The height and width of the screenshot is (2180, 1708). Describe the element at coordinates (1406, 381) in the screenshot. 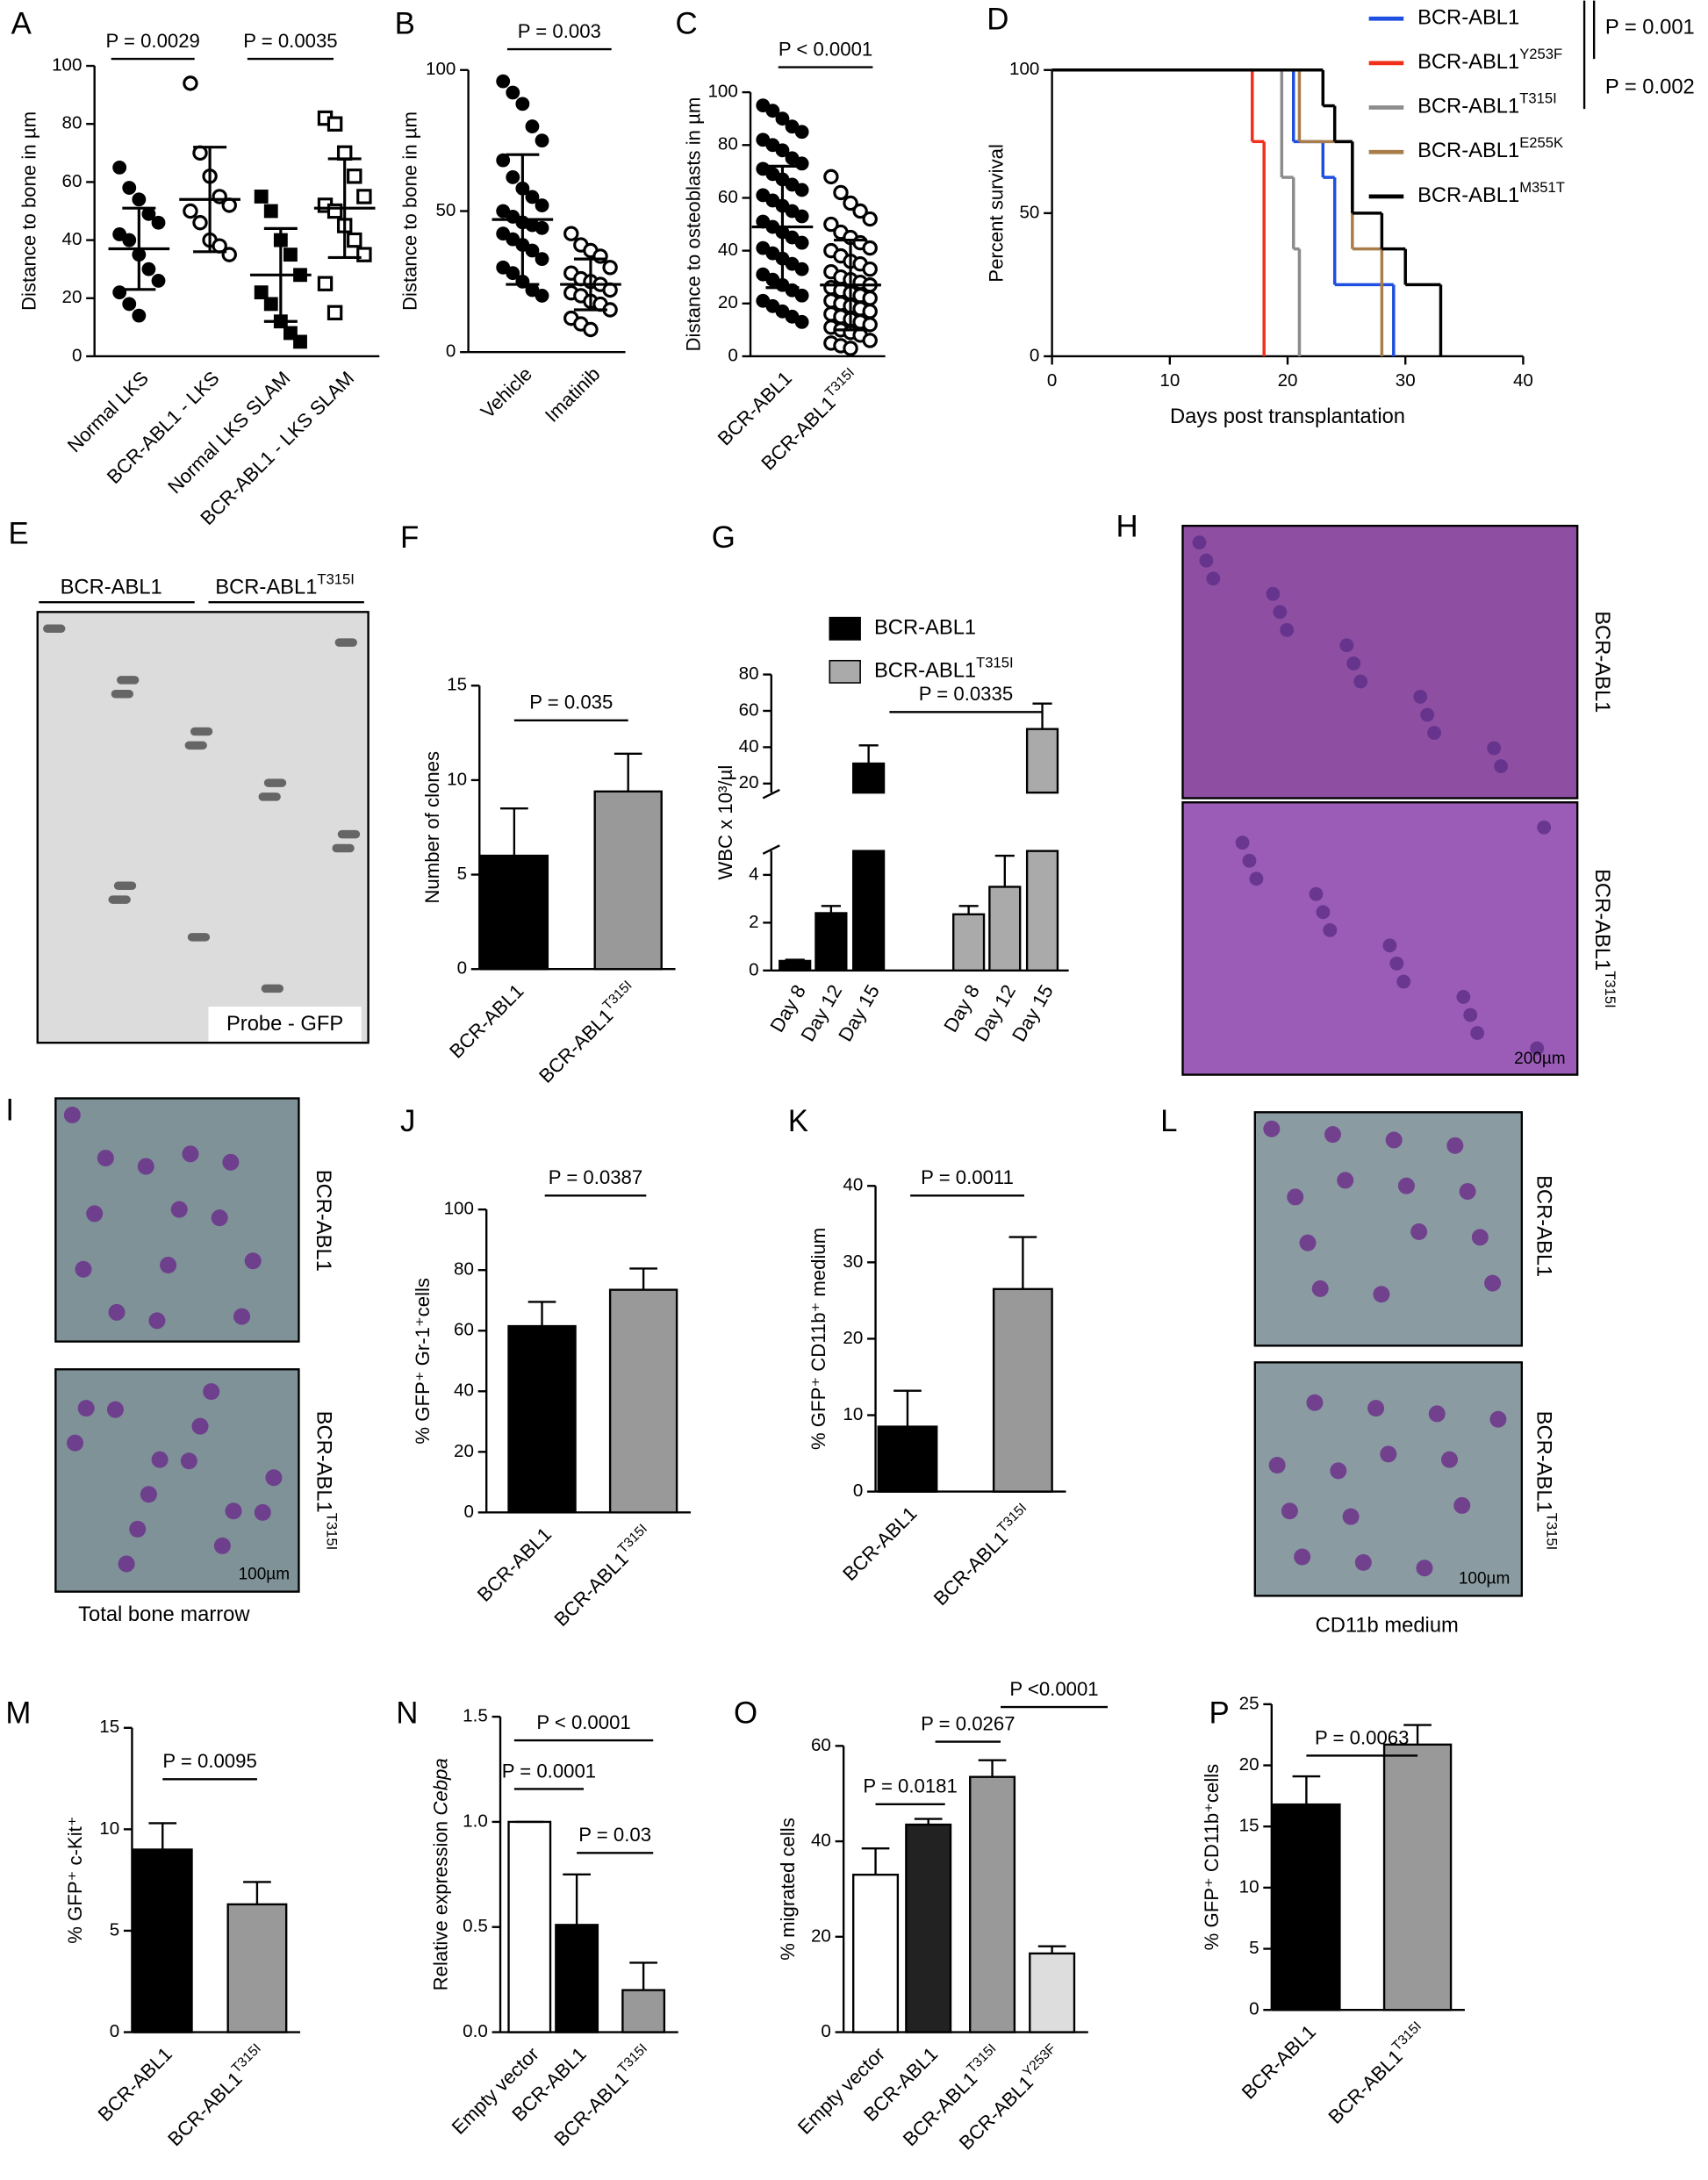

I see `x-tick-label: 30` at that location.